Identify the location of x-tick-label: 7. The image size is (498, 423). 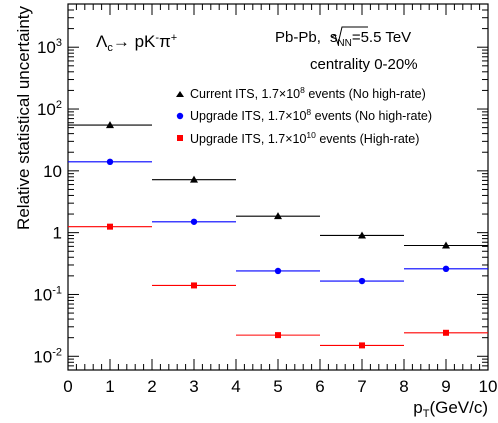
(361, 386).